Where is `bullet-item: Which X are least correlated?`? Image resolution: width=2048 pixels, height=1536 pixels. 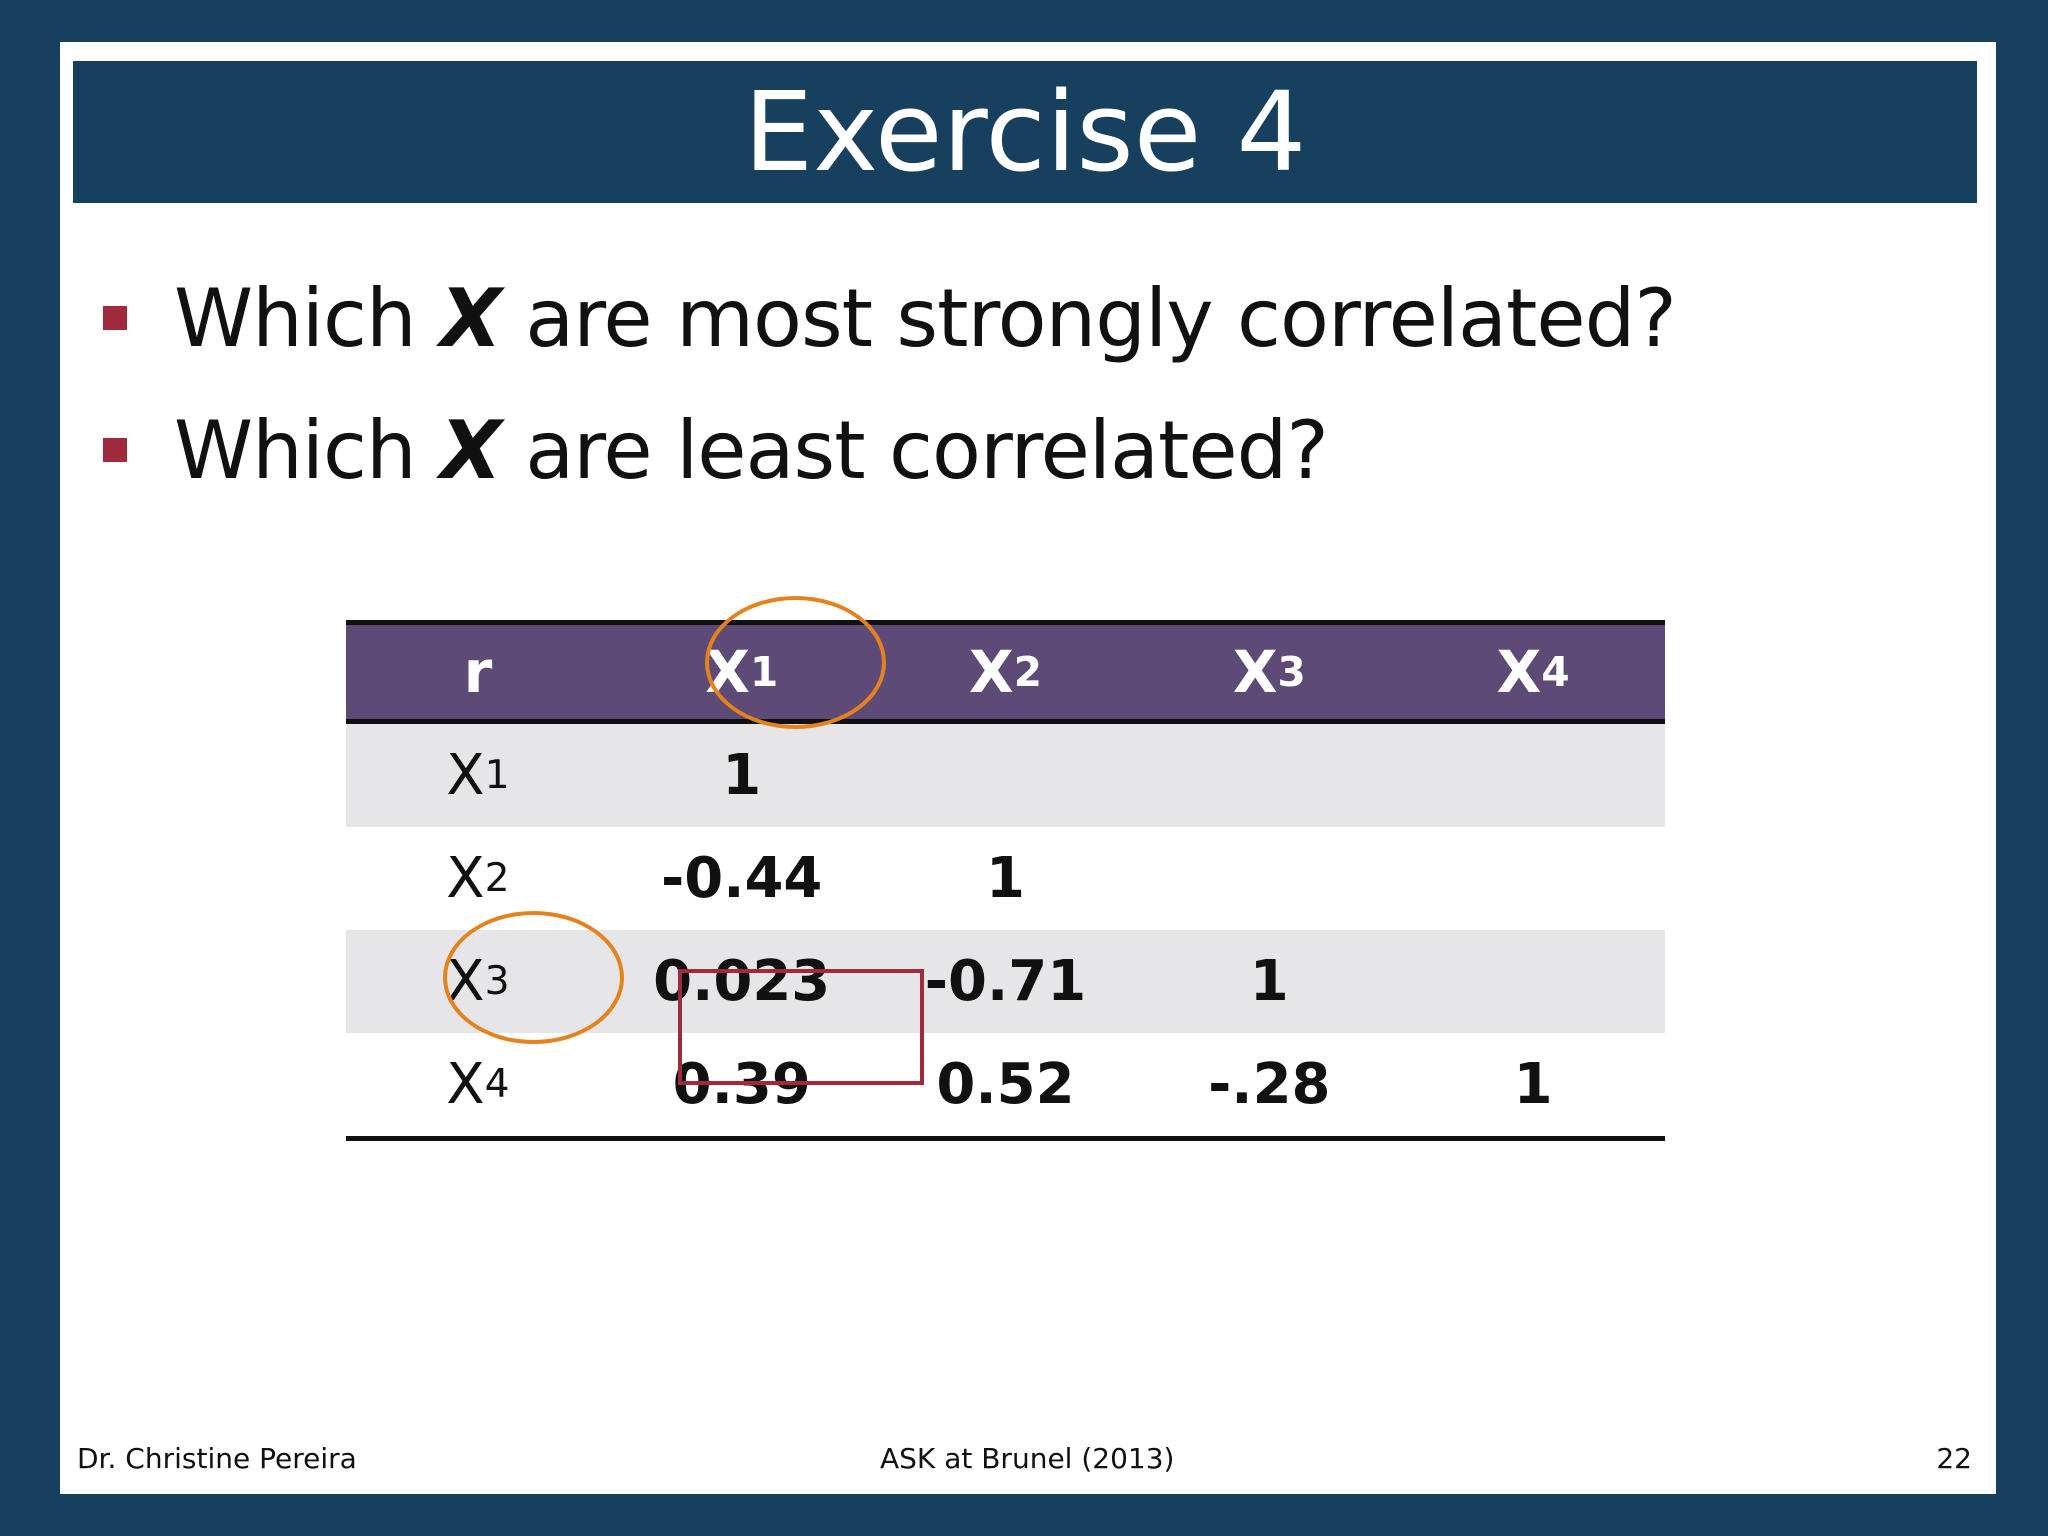 bullet-item: Which X are least correlated? is located at coordinates (1000, 450).